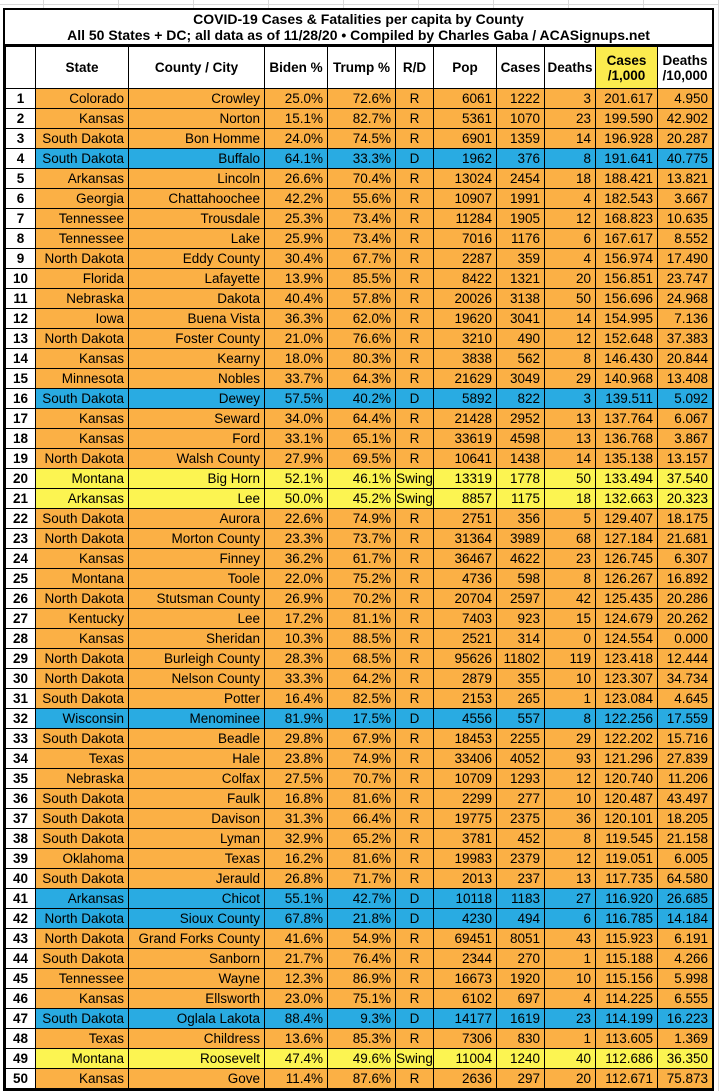  I want to click on cell-deaths-per-10000: 18.175, so click(685, 518).